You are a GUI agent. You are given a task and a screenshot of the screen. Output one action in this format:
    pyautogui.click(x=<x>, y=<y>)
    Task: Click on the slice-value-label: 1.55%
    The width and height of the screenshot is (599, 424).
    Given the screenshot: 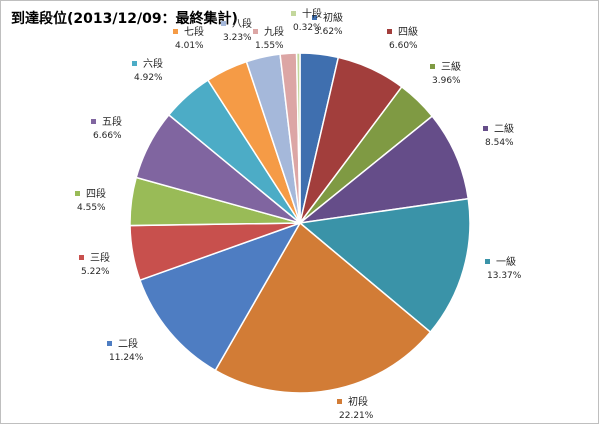 What is the action you would take?
    pyautogui.click(x=269, y=46)
    